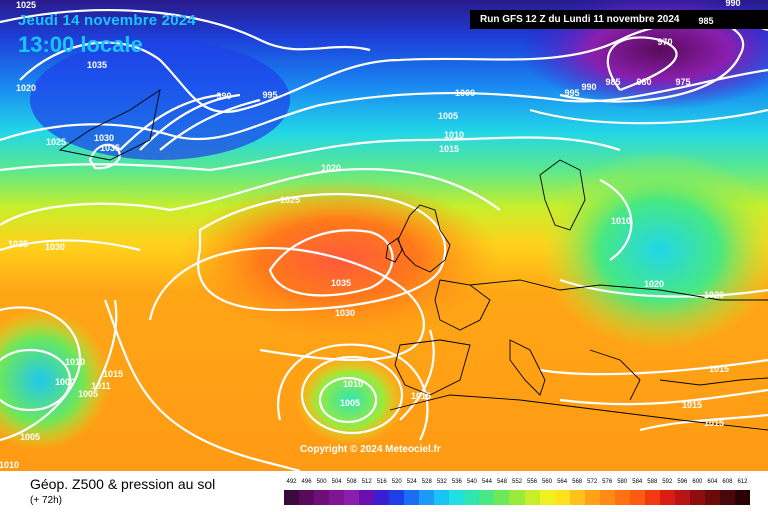 Image resolution: width=768 pixels, height=512 pixels. I want to click on color-scale-label: 588, so click(652, 482).